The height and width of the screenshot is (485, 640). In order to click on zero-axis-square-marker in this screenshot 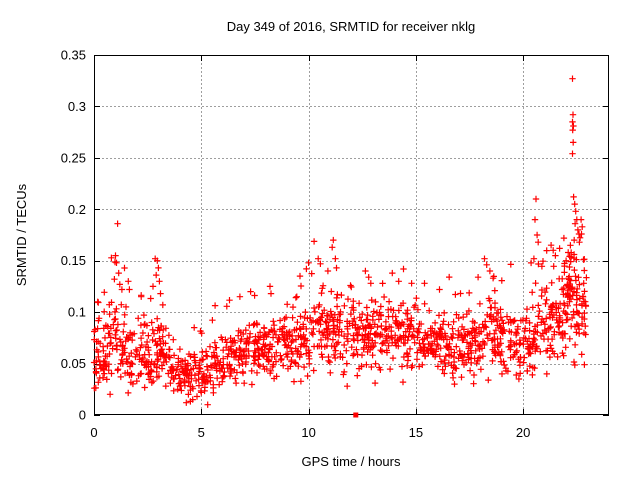, I will do `click(356, 415)`.